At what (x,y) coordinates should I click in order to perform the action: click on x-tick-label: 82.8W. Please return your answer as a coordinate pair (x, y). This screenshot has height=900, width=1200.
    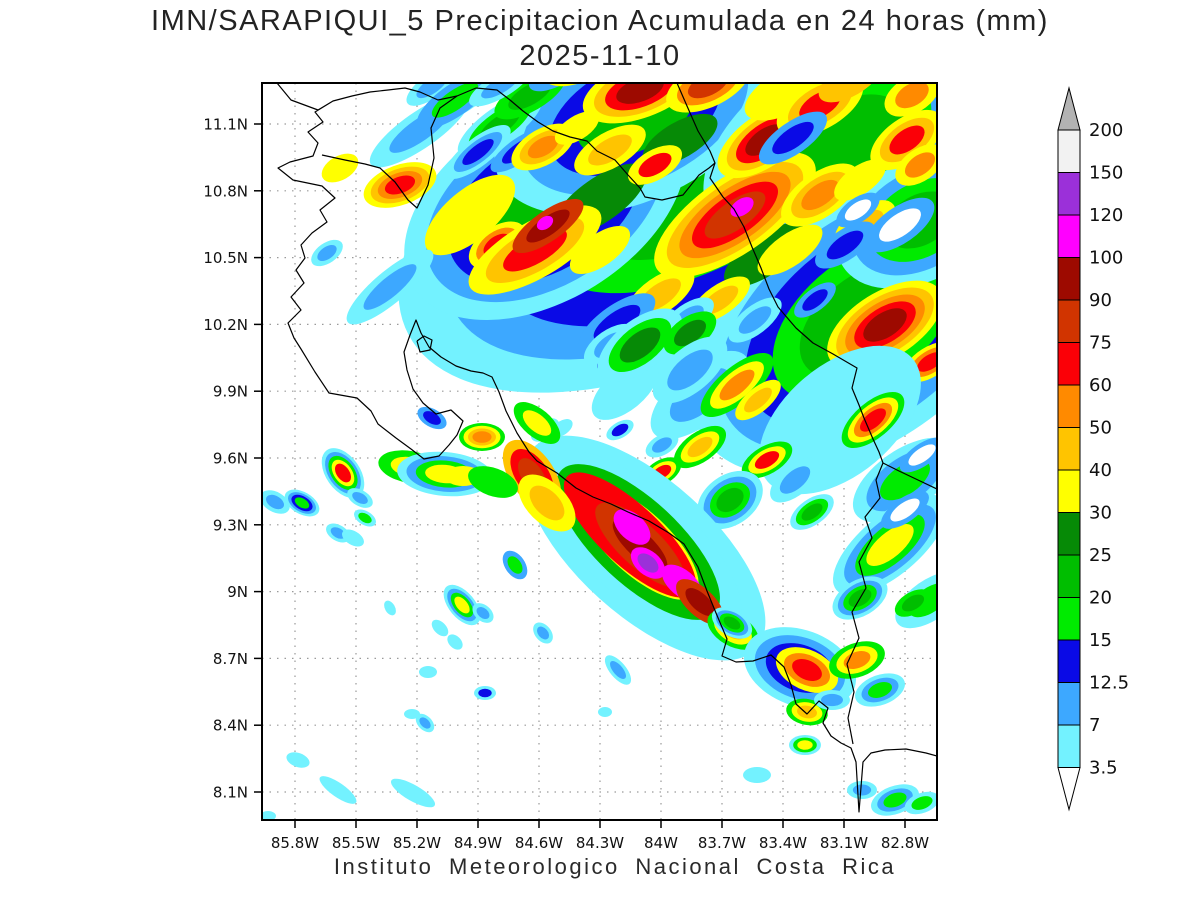
    Looking at the image, I should click on (905, 843).